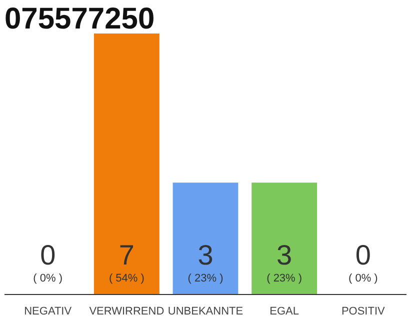 The width and height of the screenshot is (410, 320). Describe the element at coordinates (48, 312) in the screenshot. I see `x-tick-label: NEGATIV` at that location.